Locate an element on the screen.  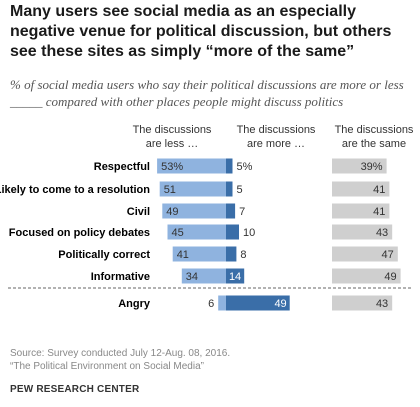
value-label-less: 53% is located at coordinates (172, 167).